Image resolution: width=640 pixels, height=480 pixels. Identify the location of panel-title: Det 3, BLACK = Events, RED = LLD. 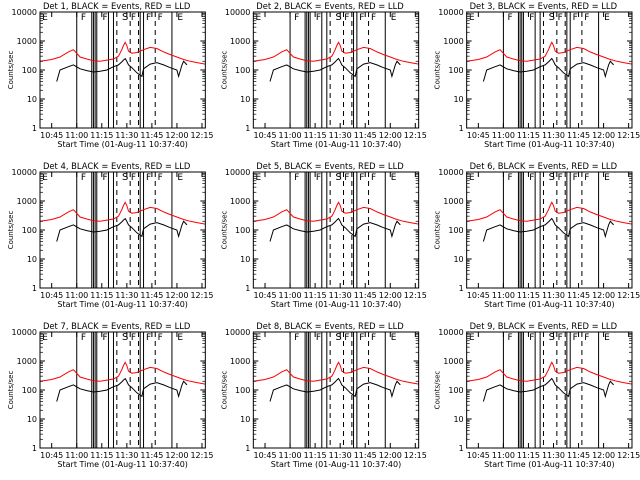
(543, 6).